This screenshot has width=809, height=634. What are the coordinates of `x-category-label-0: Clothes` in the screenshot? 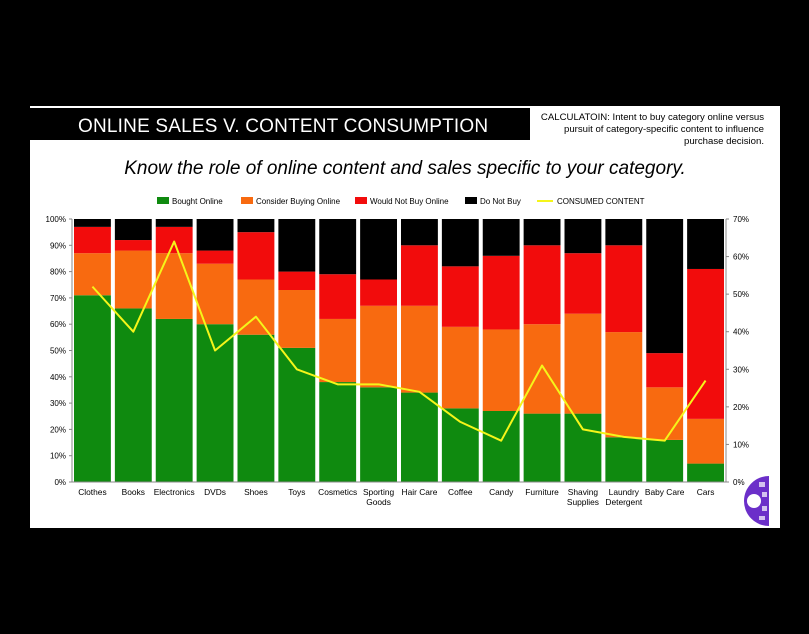 It's located at (92, 492).